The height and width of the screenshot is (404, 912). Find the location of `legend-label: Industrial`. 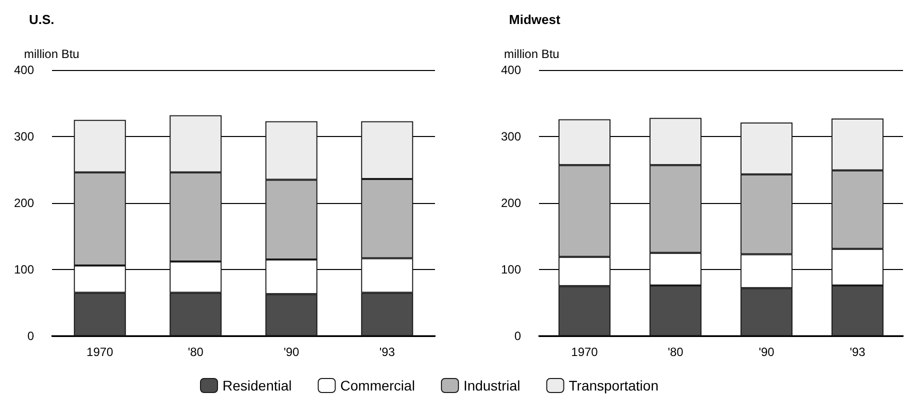

legend-label: Industrial is located at coordinates (491, 386).